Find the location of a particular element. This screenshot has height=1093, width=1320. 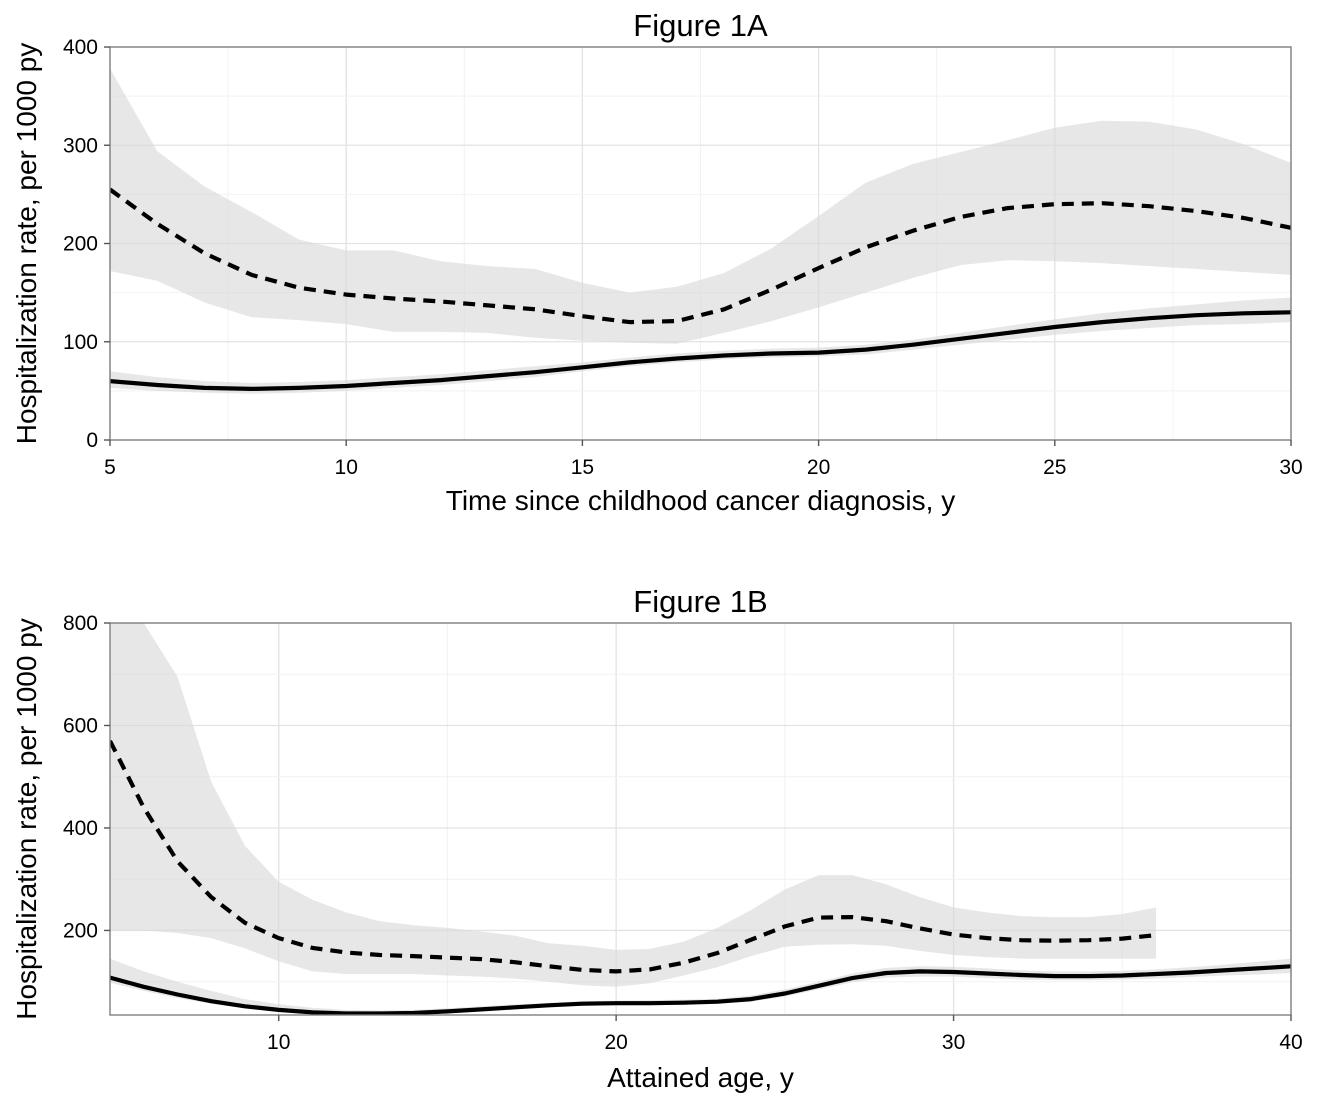

y-tick-label: 800 is located at coordinates (80, 623).